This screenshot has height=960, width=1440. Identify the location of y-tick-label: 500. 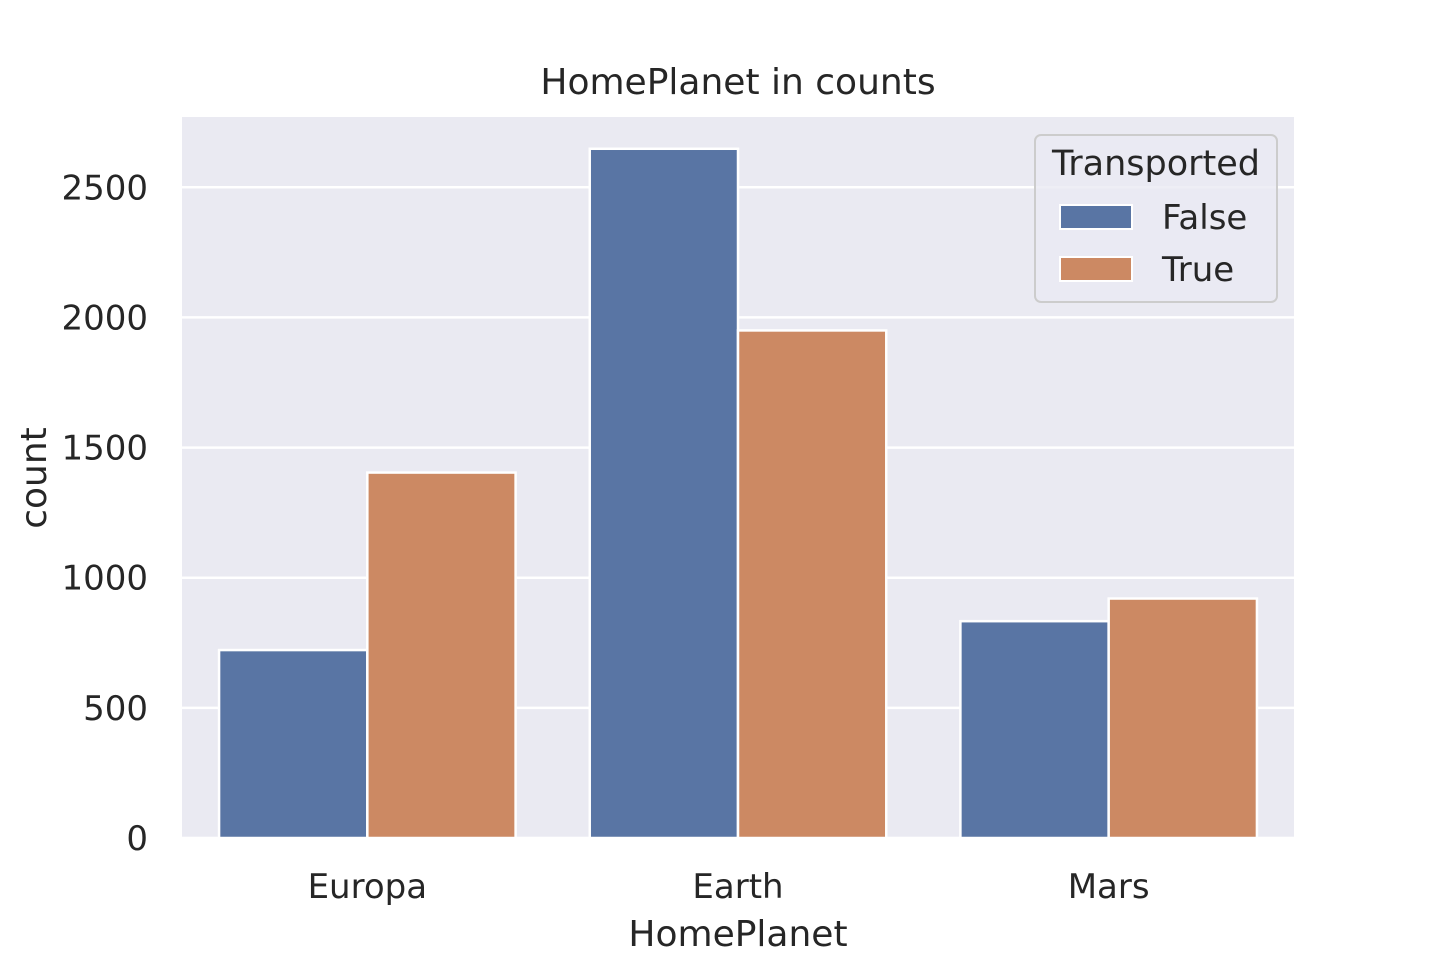
(115, 709).